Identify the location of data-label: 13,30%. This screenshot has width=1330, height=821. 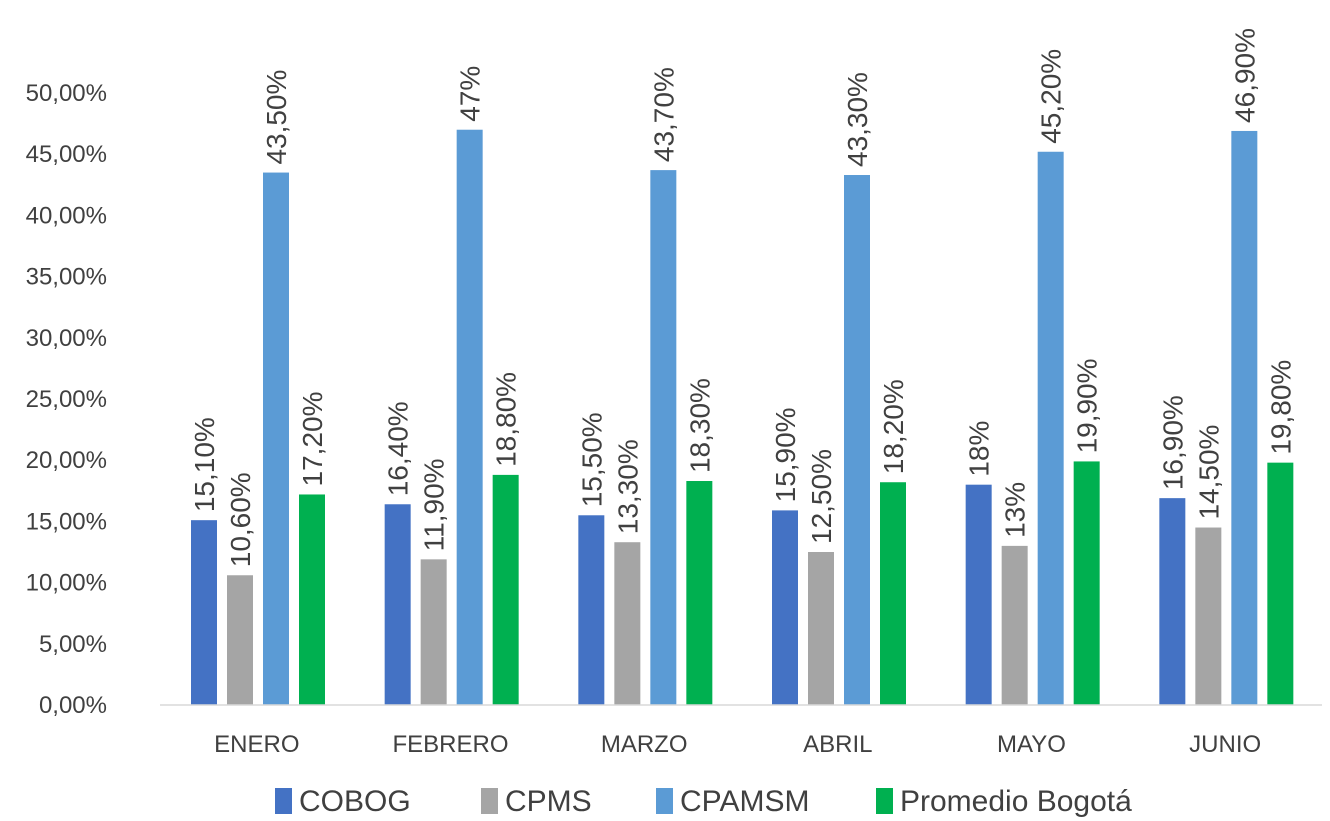
(627, 486).